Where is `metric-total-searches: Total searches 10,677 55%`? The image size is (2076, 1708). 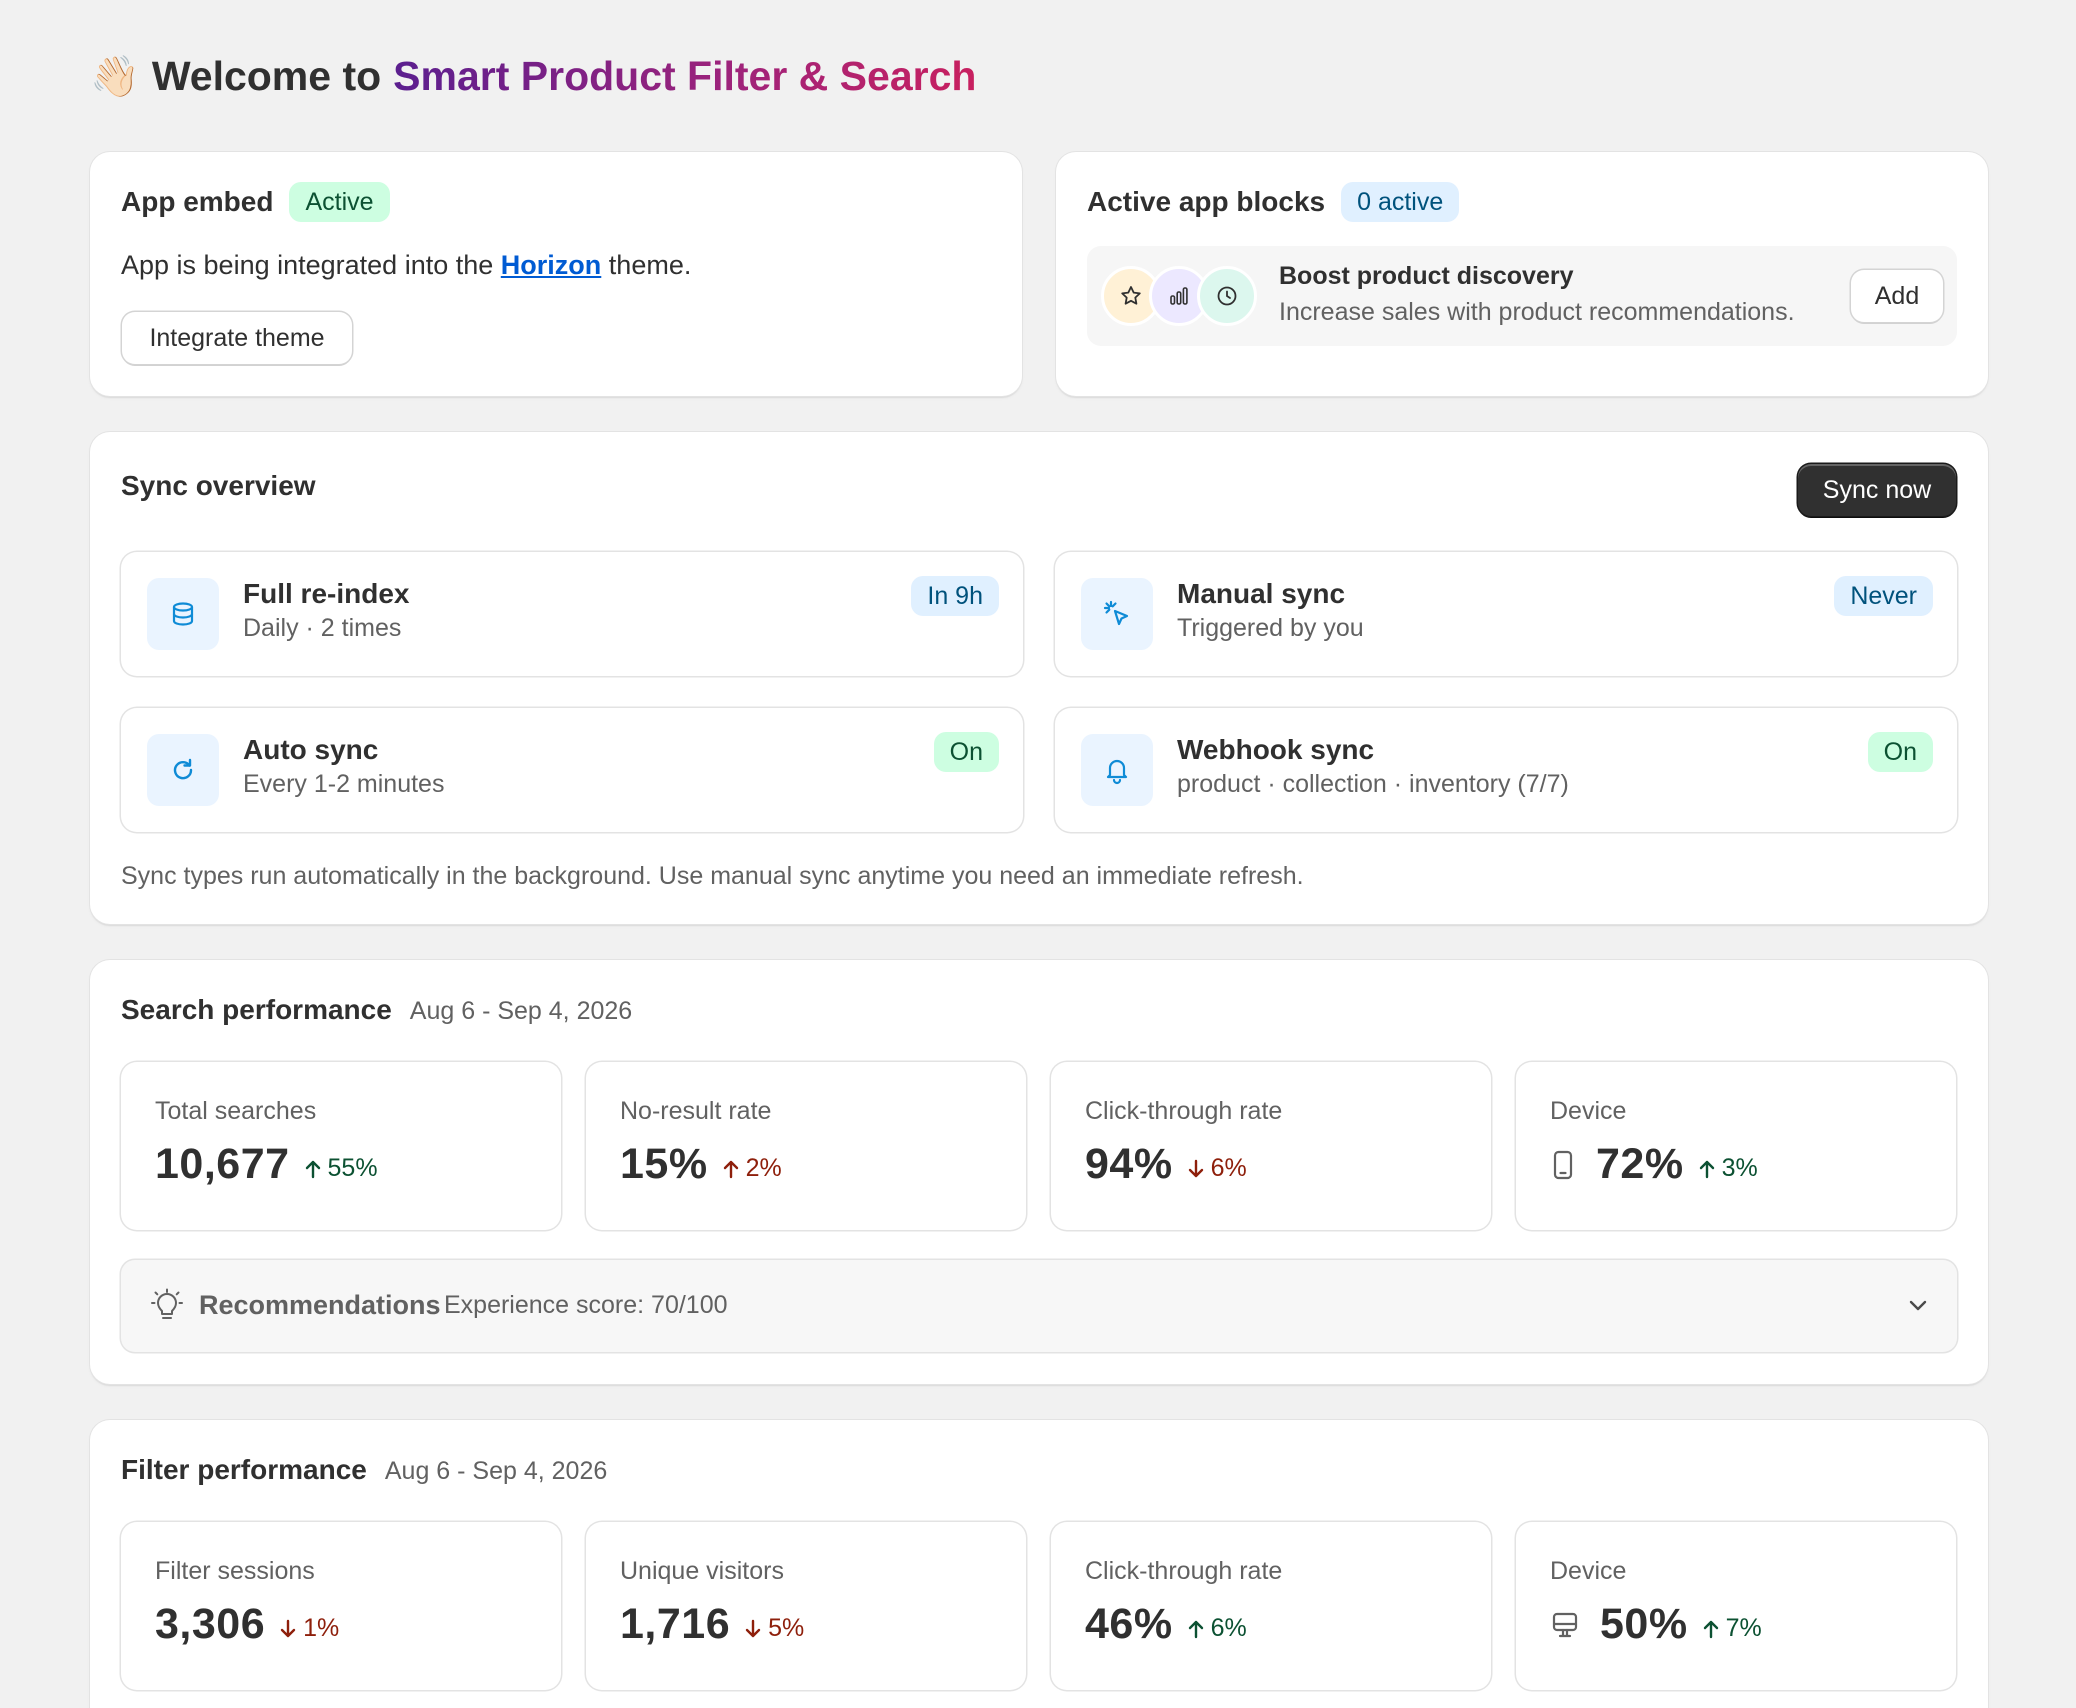
metric-total-searches: Total searches 10,677 55% is located at coordinates (341, 1146).